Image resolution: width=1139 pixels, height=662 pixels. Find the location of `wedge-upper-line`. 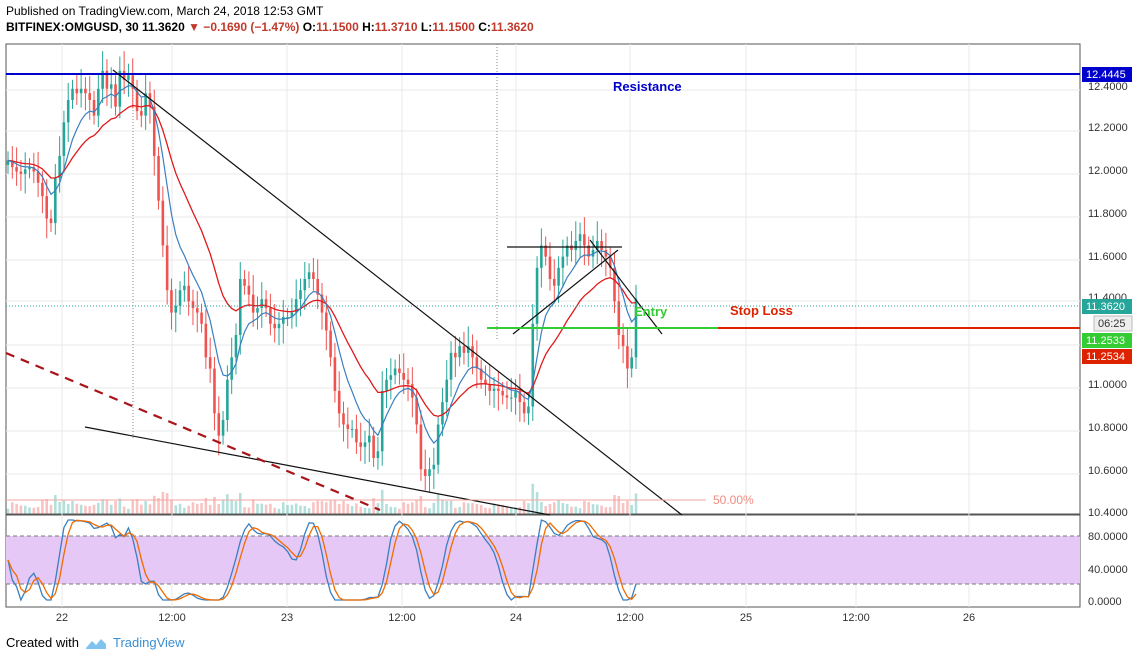

wedge-upper-line is located at coordinates (626, 287).